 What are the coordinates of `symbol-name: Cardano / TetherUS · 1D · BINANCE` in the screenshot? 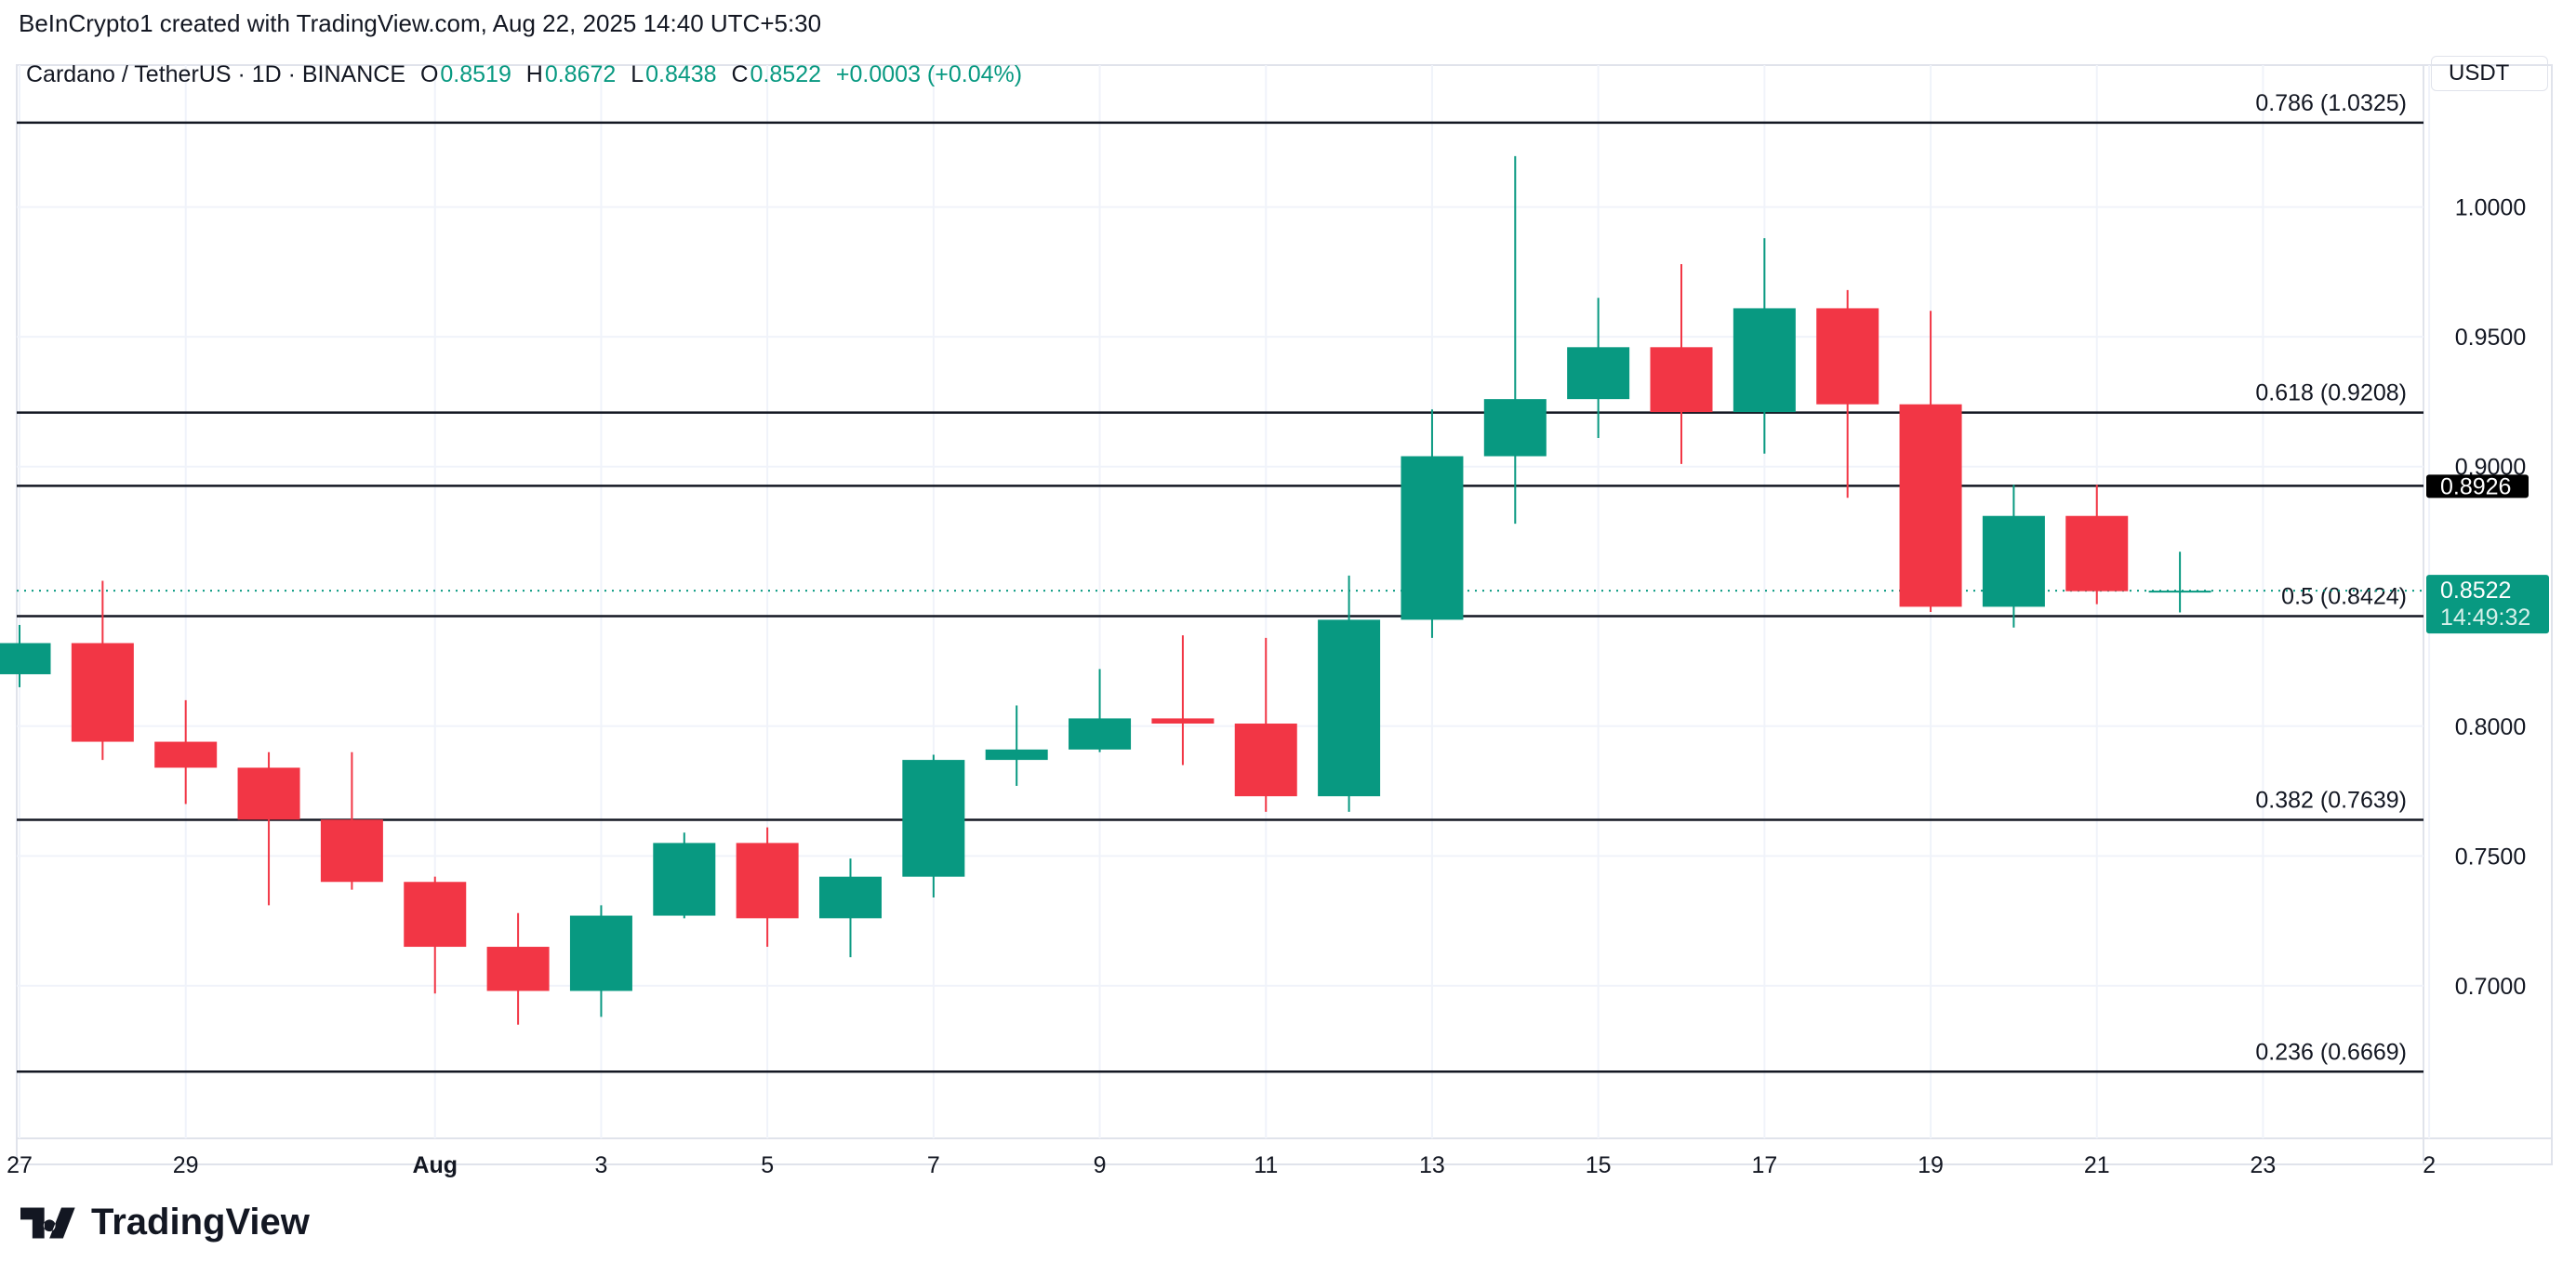 It's located at (216, 74).